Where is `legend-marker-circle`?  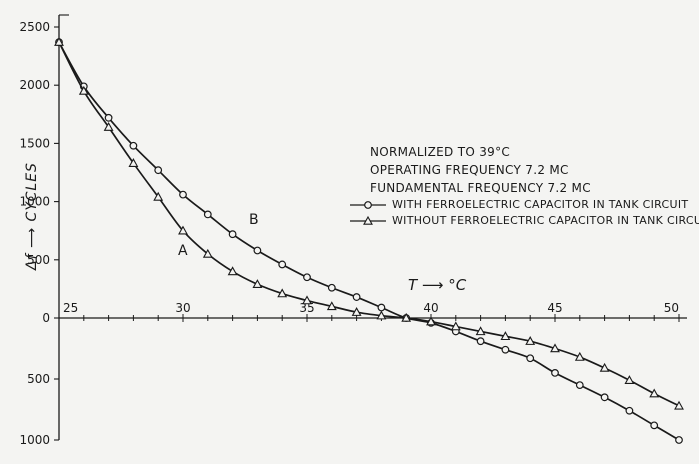
legend-marker-circle is located at coordinates (368, 205).